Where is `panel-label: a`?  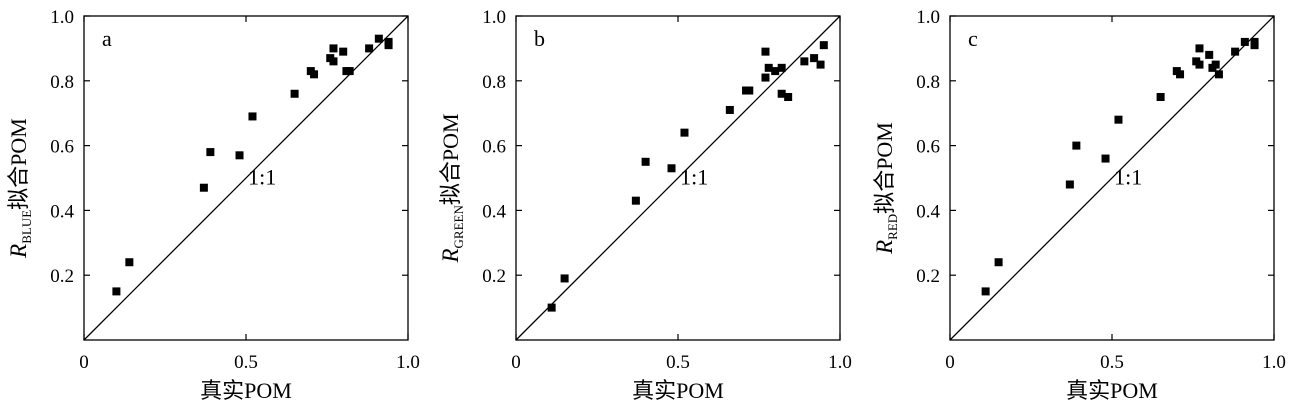
panel-label: a is located at coordinates (107, 38).